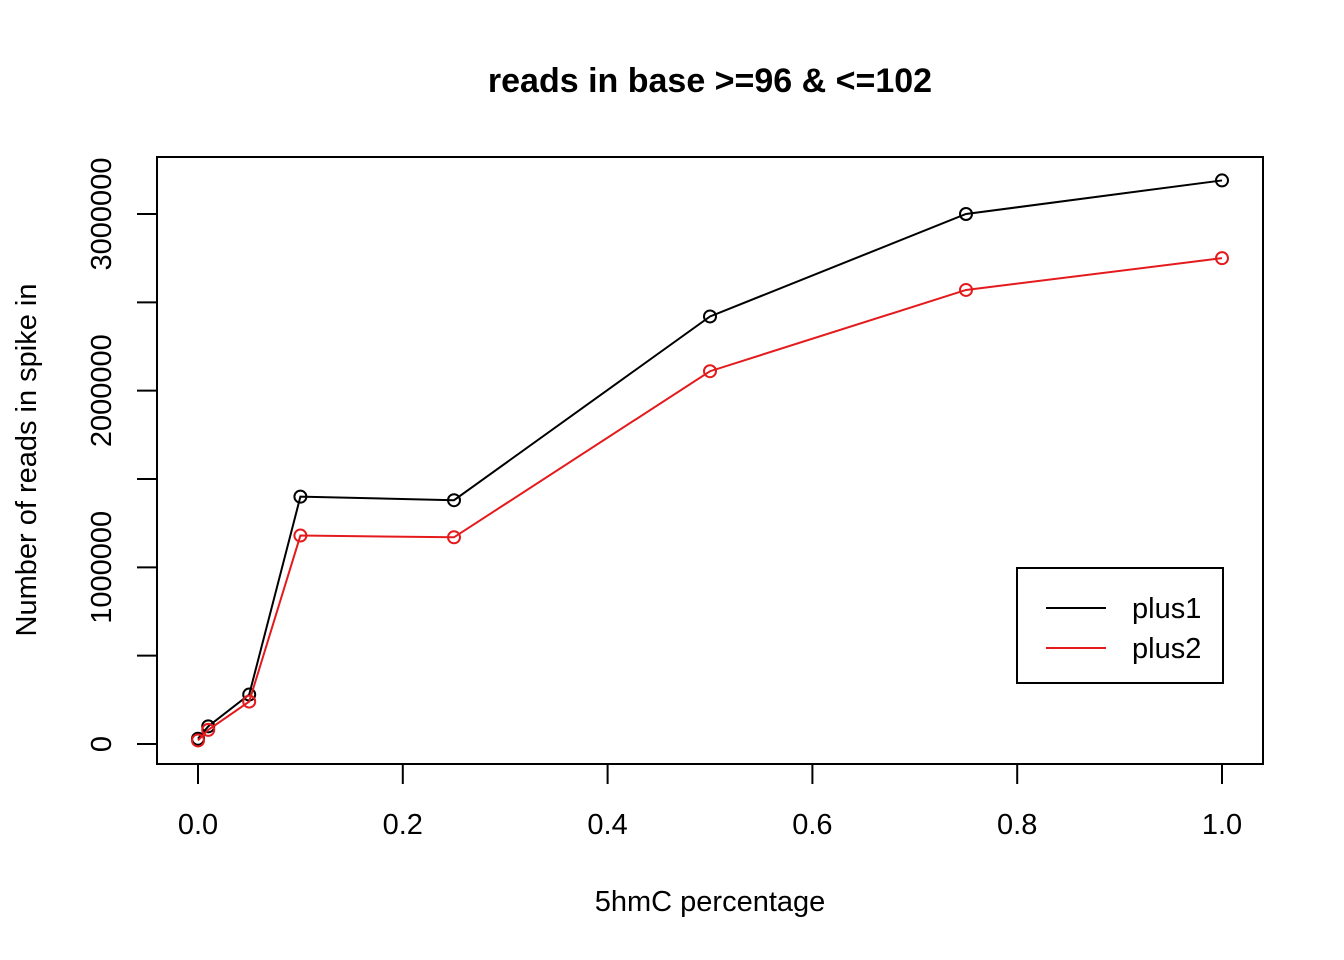 The image size is (1344, 960). What do you see at coordinates (607, 825) in the screenshot?
I see `x-tick-label: 0.4` at bounding box center [607, 825].